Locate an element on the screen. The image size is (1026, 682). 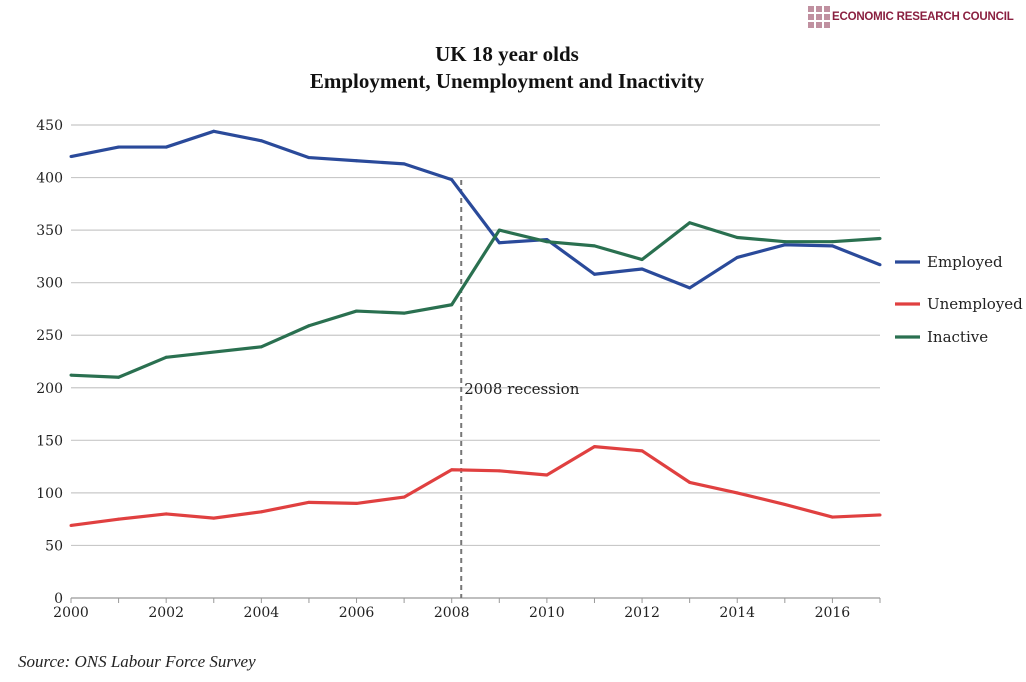
series-line-unemployed is located at coordinates (475, 486).